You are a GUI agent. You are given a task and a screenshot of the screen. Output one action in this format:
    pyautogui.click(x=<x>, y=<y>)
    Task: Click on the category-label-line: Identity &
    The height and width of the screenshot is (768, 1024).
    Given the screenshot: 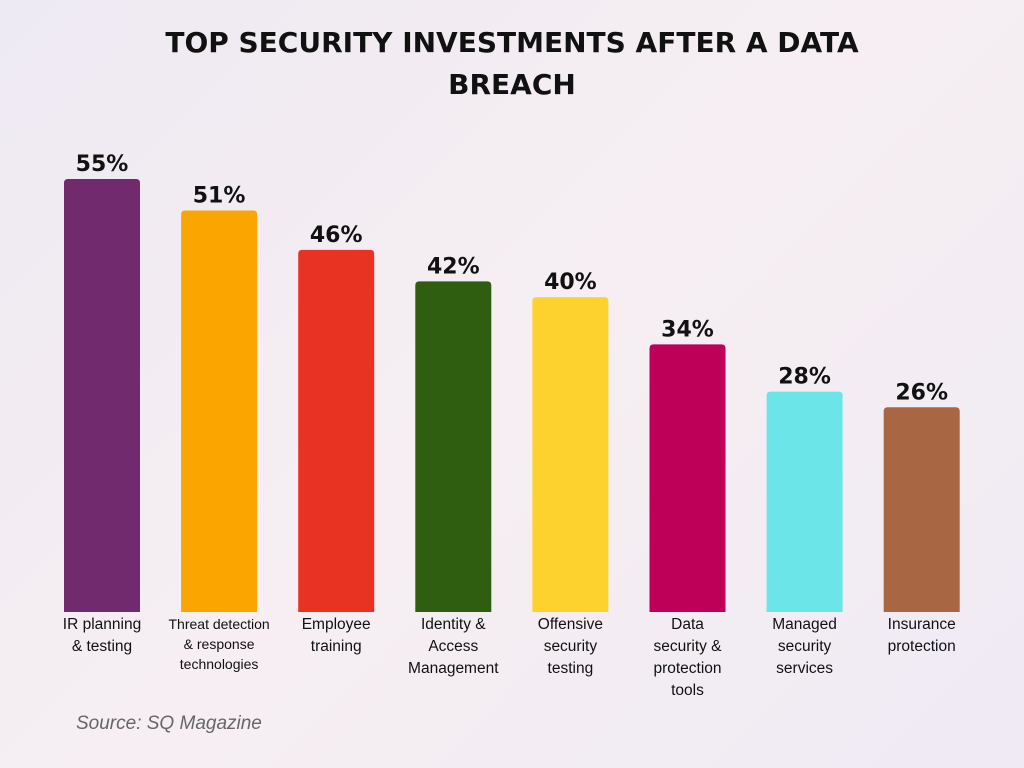 What is the action you would take?
    pyautogui.click(x=453, y=624)
    